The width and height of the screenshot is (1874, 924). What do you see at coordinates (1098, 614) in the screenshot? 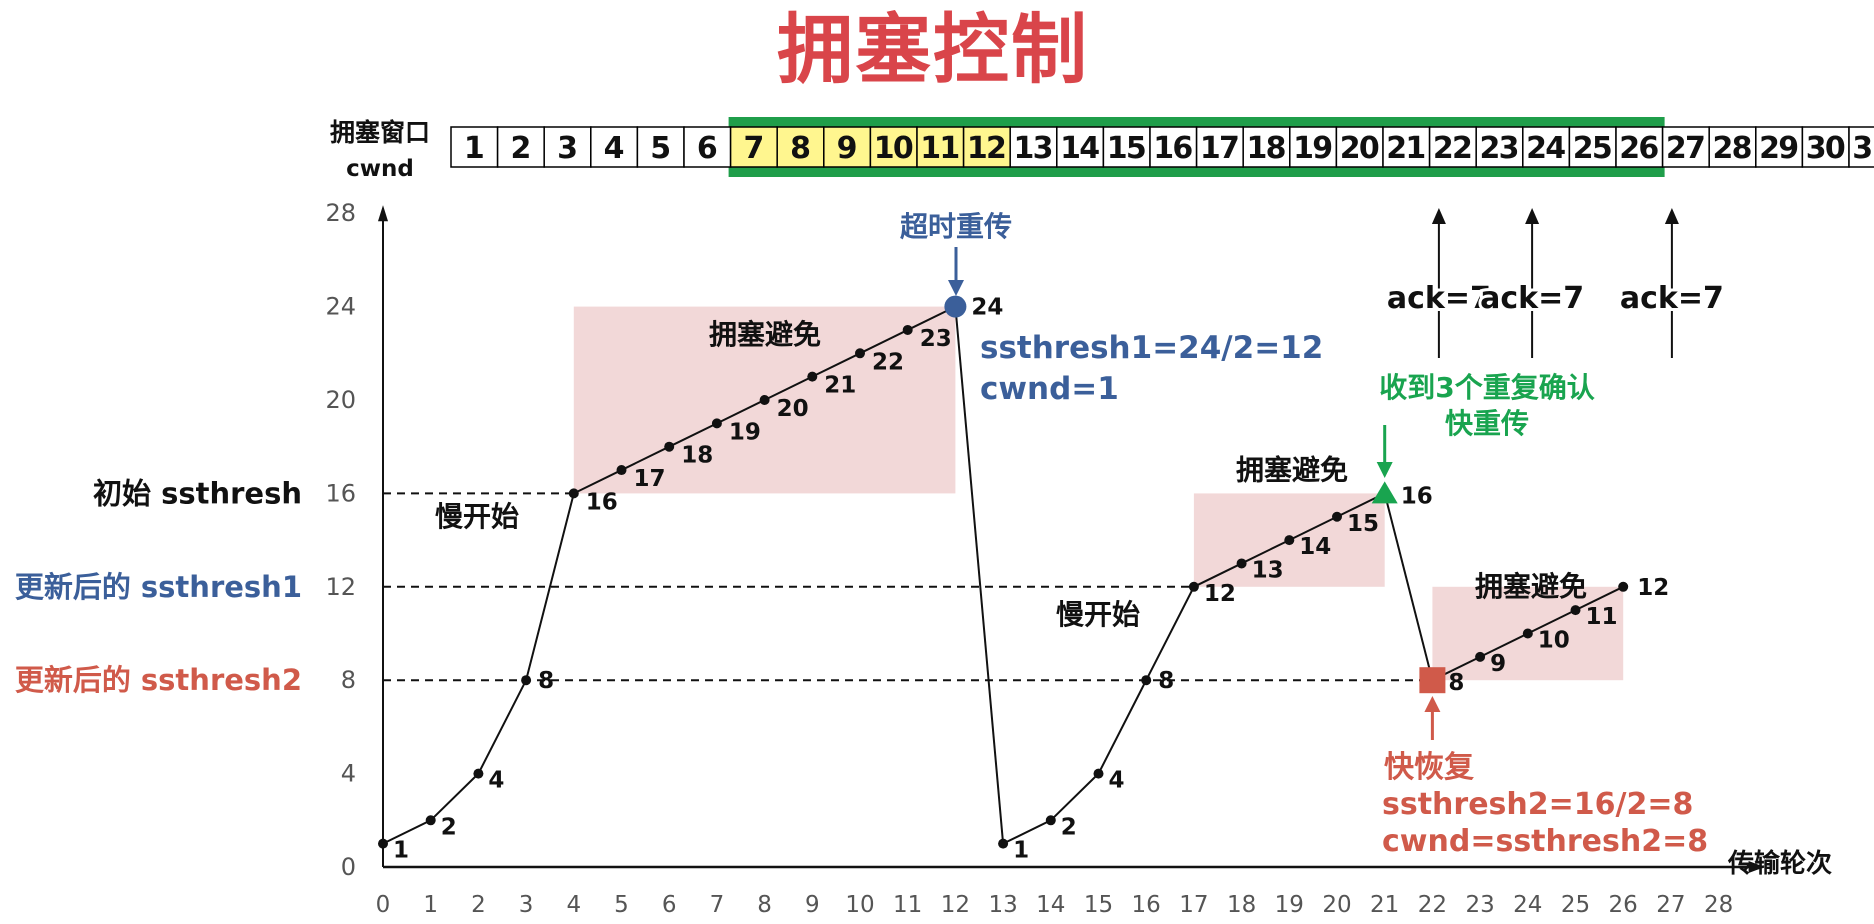
I see `slow-start-label-2: 慢开始` at bounding box center [1098, 614].